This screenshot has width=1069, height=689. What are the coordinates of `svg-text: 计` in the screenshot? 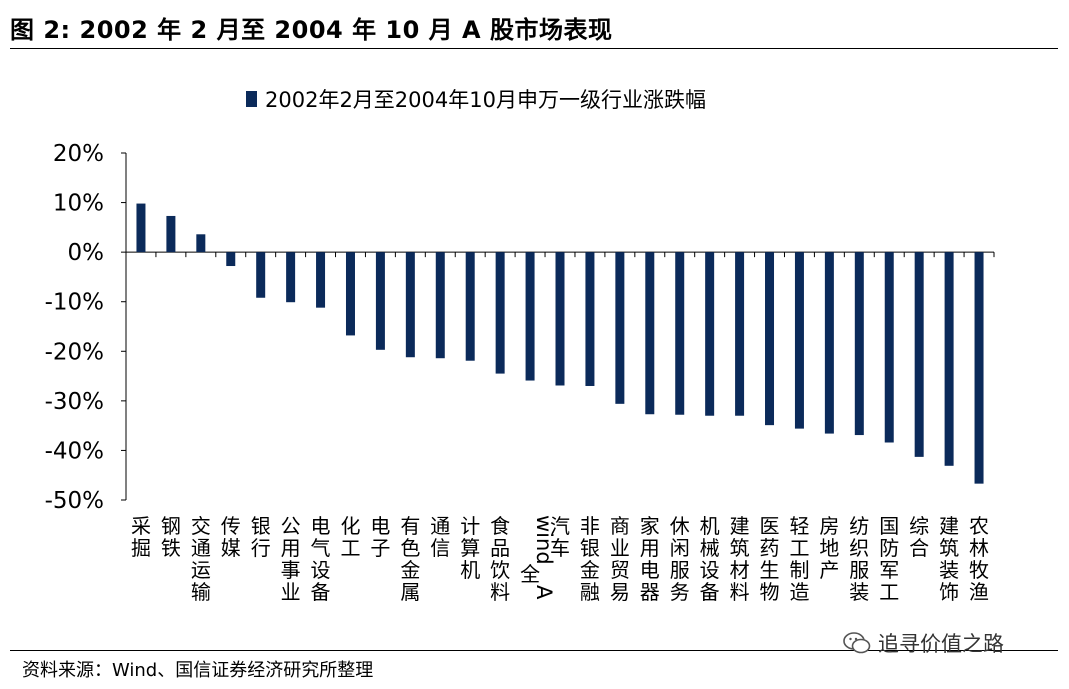 It's located at (470, 526).